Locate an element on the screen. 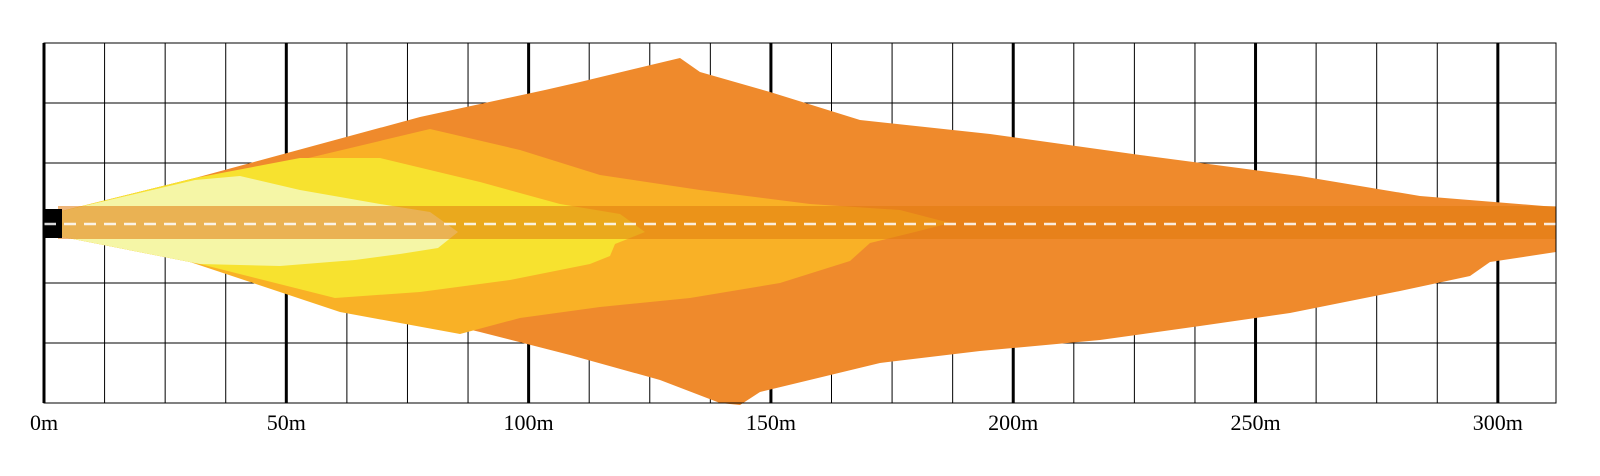 Image resolution: width=1600 pixels, height=476 pixels. x-tick-label: 250m is located at coordinates (1255, 422).